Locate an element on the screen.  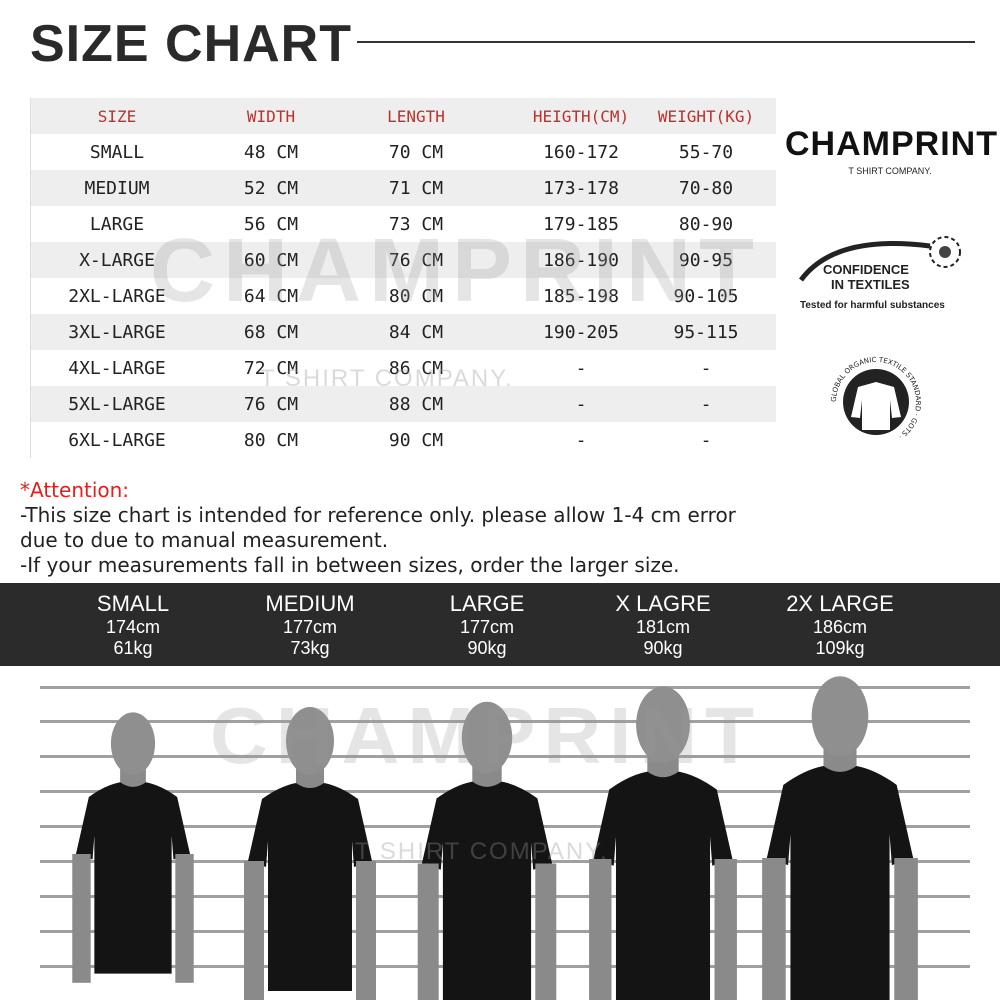
table-cell: 160-172 is located at coordinates (581, 152).